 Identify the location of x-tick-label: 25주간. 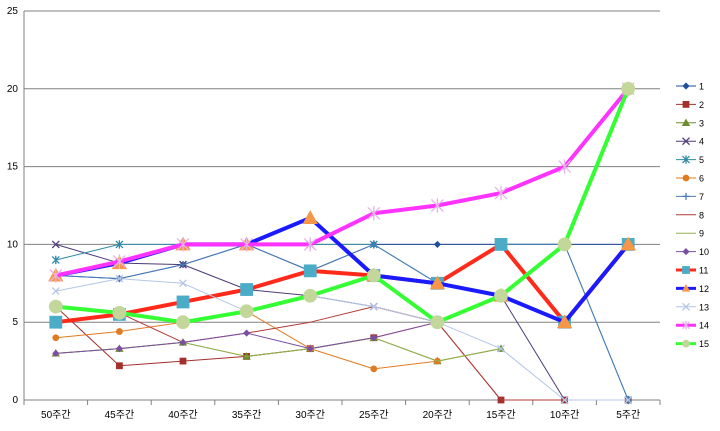
(374, 415).